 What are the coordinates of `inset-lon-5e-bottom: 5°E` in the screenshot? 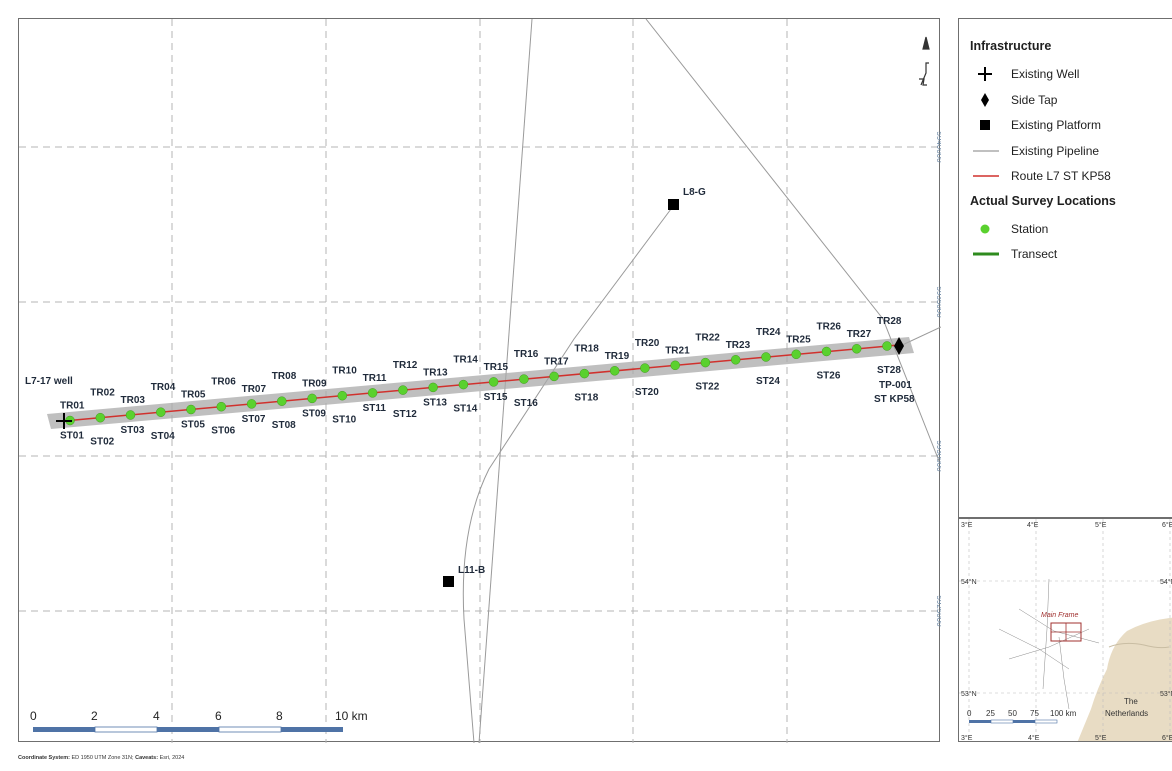 It's located at (1101, 738).